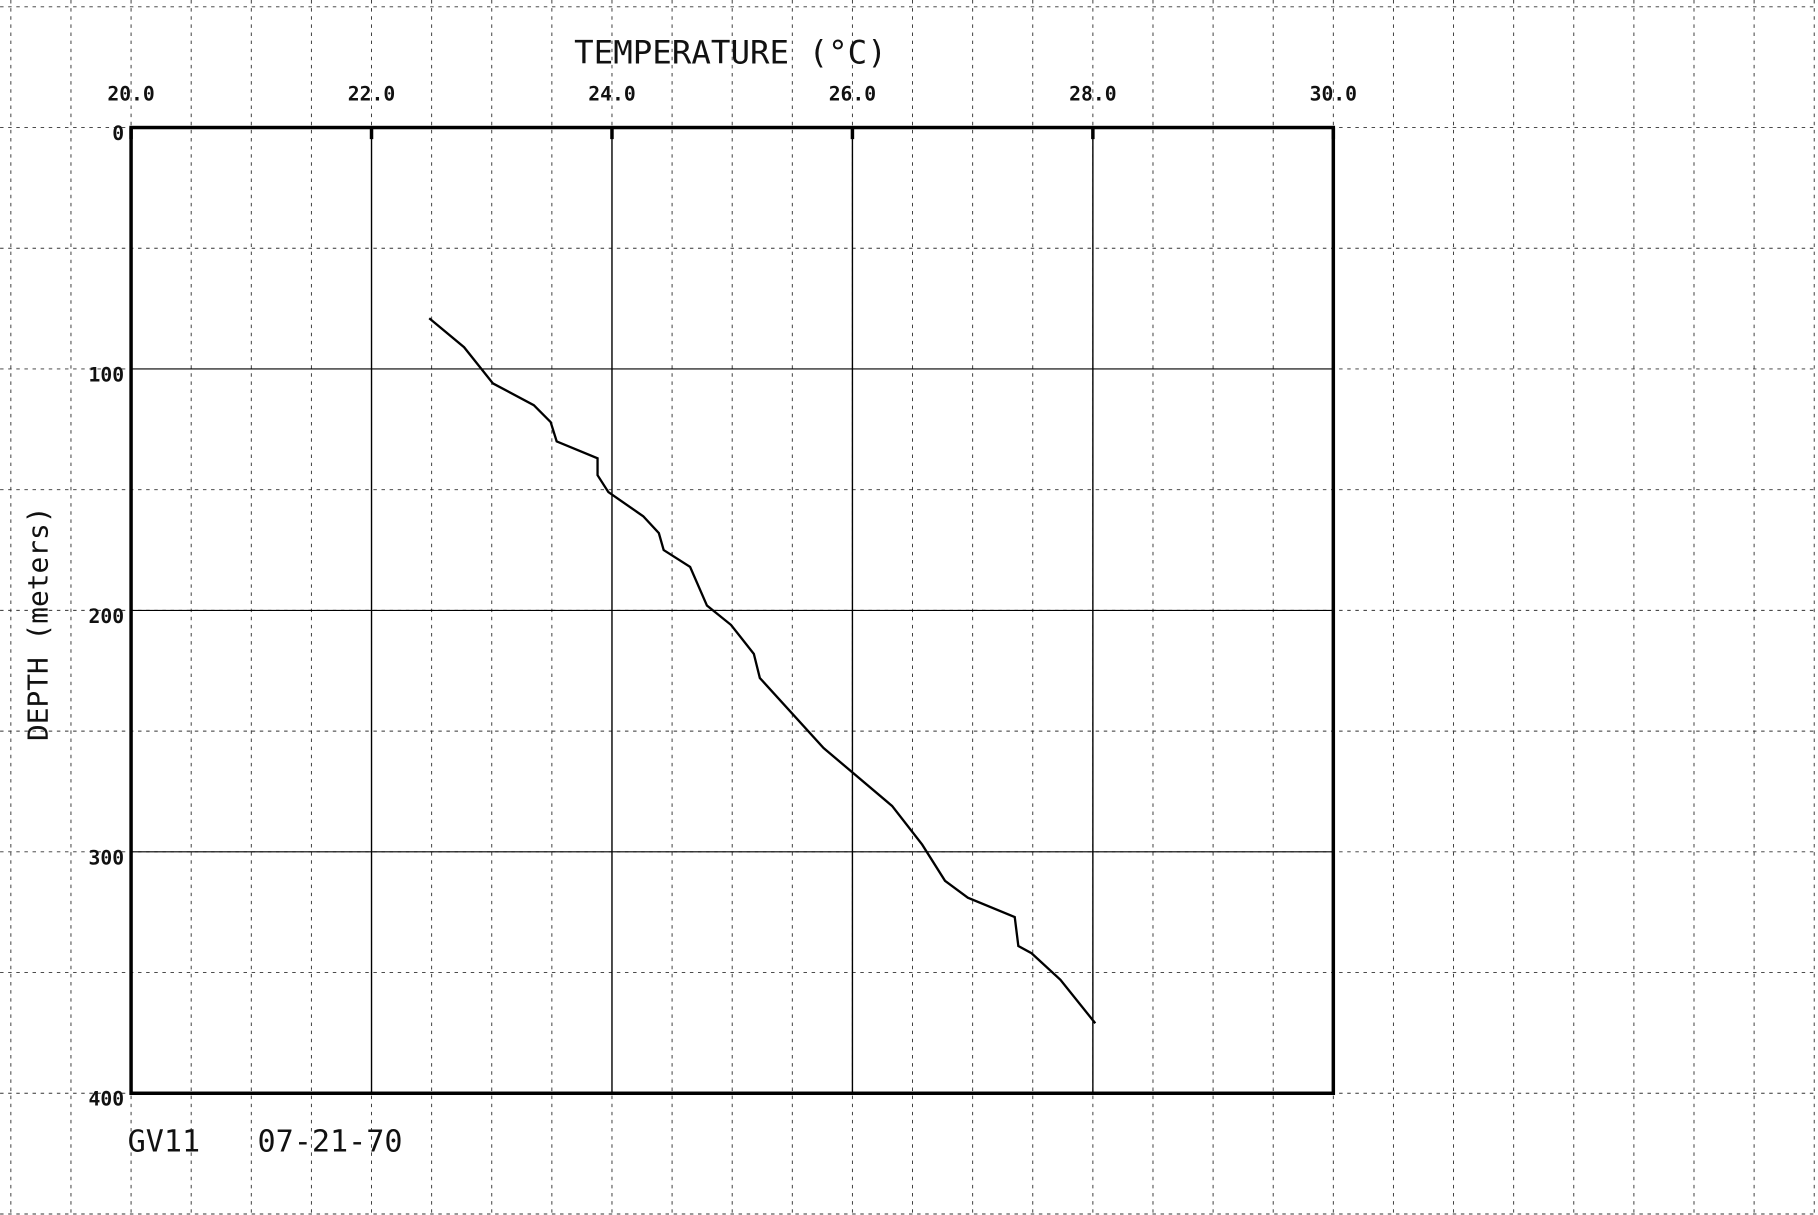 The width and height of the screenshot is (1818, 1215). I want to click on y-tick-label: 300, so click(107, 857).